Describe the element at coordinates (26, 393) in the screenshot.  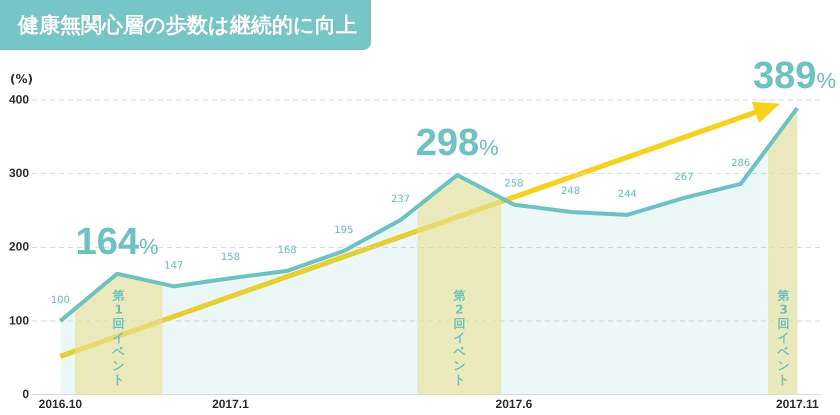
I see `y-tick-label: 0` at that location.